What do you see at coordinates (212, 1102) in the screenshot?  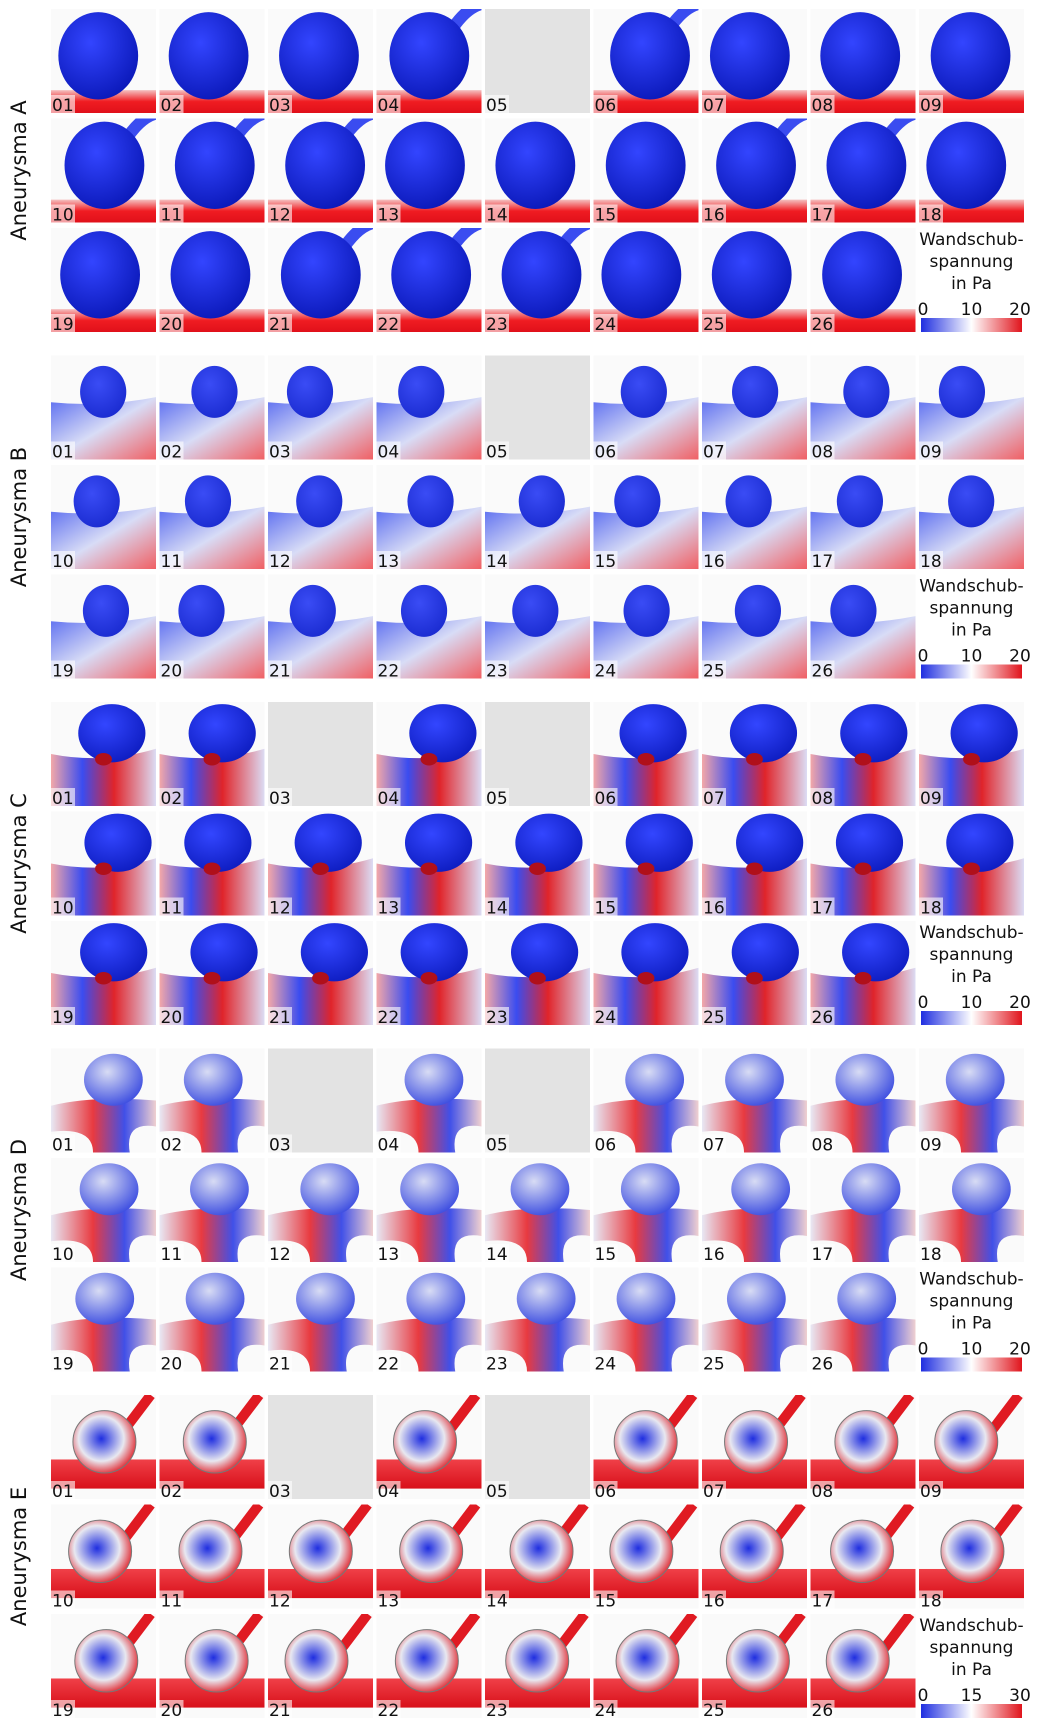 I see `tile: 02` at bounding box center [212, 1102].